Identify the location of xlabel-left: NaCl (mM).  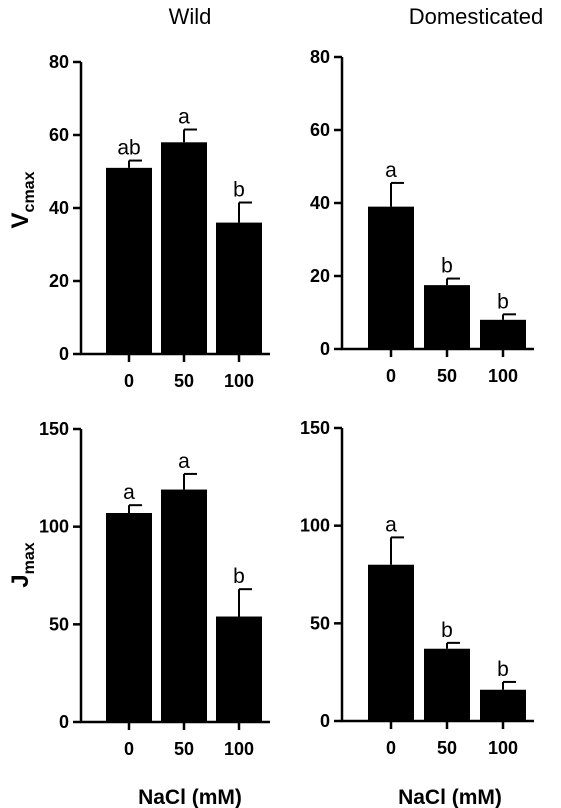
(190, 797).